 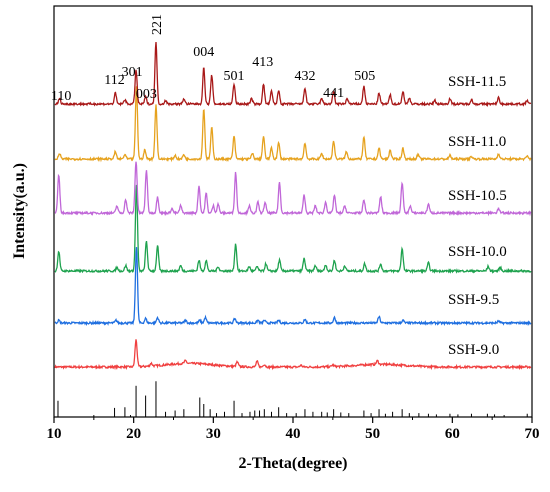 I want to click on x-axis-label: 2-Theta(degree), so click(x=293, y=463).